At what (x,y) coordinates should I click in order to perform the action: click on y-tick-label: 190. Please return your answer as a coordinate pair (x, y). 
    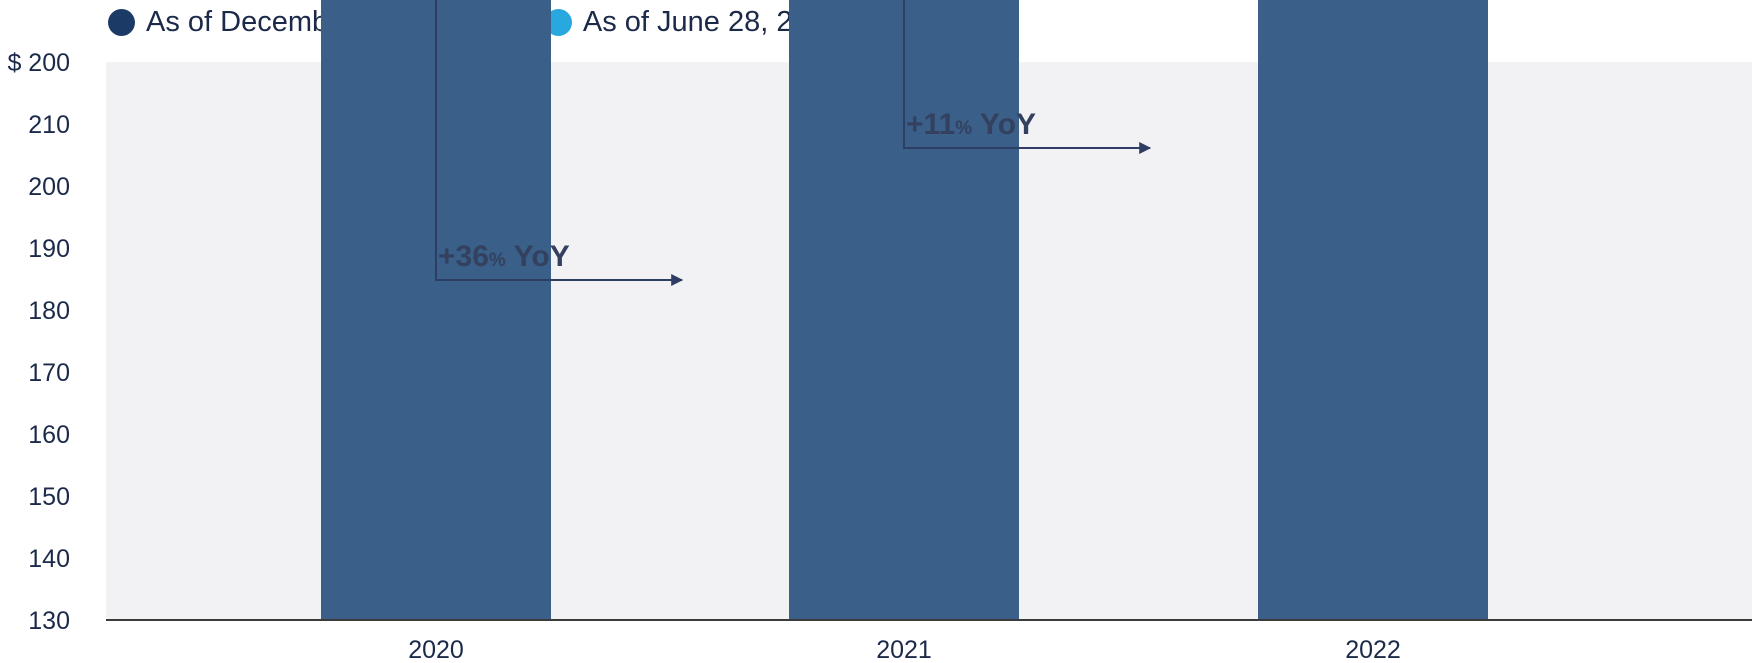
    Looking at the image, I should click on (49, 249).